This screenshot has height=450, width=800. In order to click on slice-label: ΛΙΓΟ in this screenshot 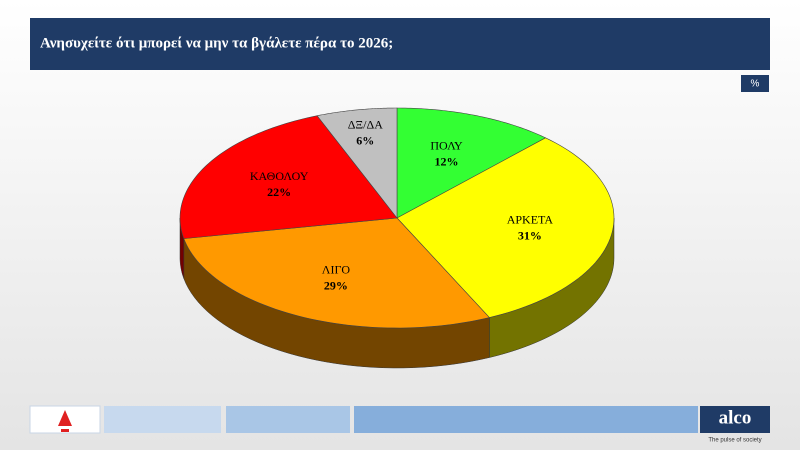, I will do `click(336, 270)`.